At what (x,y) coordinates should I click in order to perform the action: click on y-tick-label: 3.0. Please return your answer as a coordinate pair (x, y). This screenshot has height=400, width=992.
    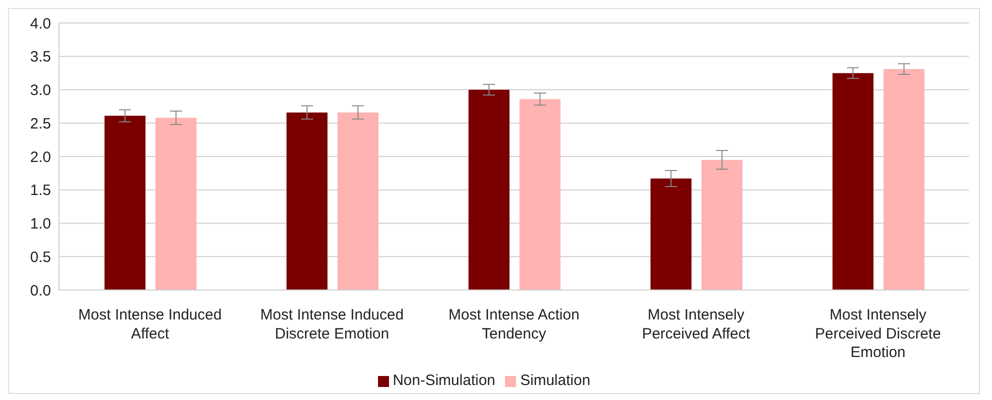
    Looking at the image, I should click on (40, 91).